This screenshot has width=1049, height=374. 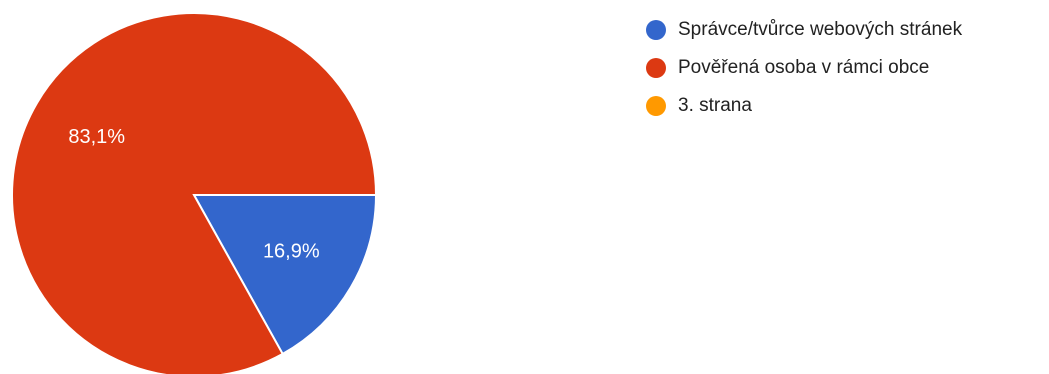 What do you see at coordinates (715, 105) in the screenshot?
I see `legend-label: 3. strana` at bounding box center [715, 105].